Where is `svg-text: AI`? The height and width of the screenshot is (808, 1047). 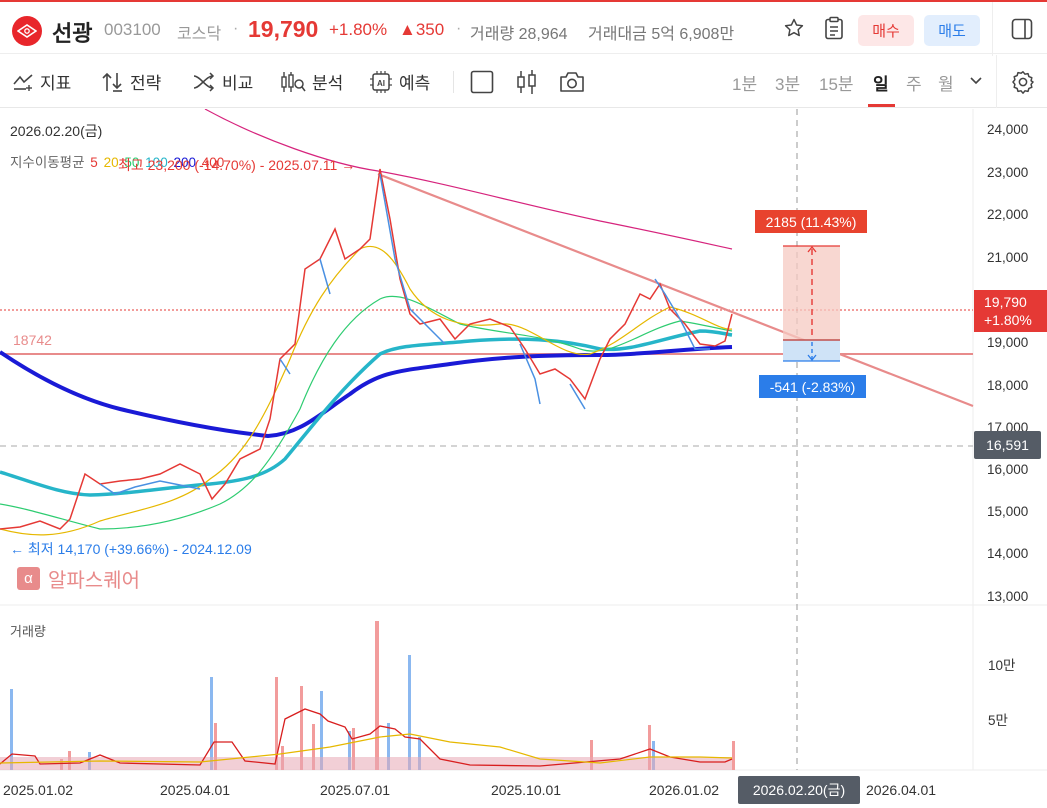
svg-text: AI is located at coordinates (381, 83).